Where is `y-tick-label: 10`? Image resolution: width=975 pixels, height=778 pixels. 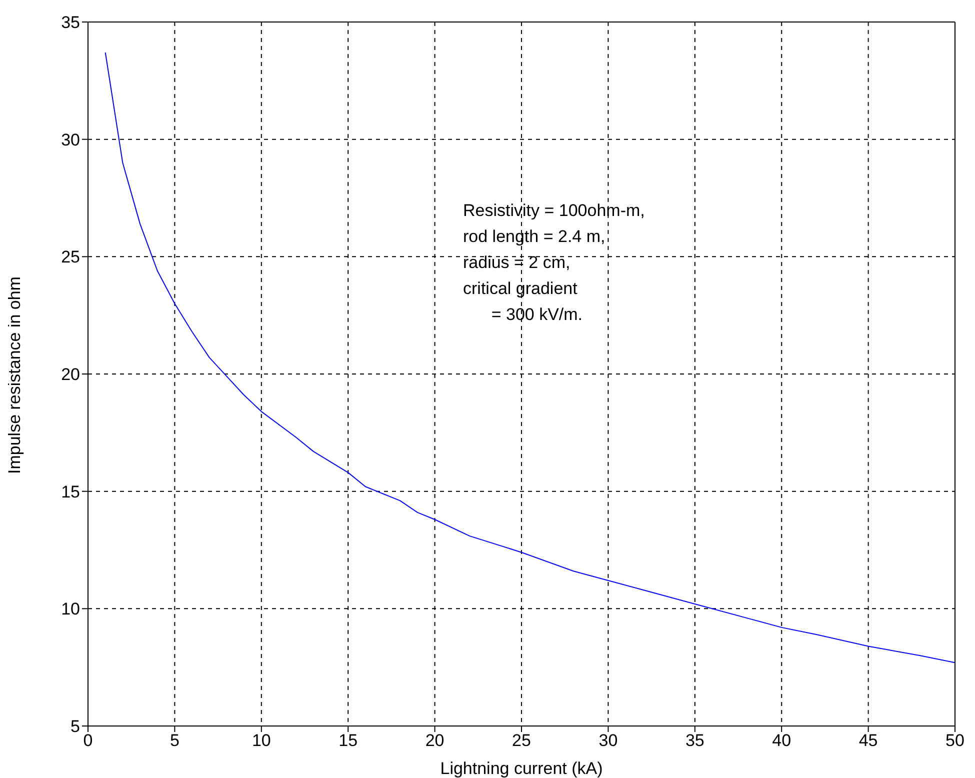
y-tick-label: 10 is located at coordinates (70, 609).